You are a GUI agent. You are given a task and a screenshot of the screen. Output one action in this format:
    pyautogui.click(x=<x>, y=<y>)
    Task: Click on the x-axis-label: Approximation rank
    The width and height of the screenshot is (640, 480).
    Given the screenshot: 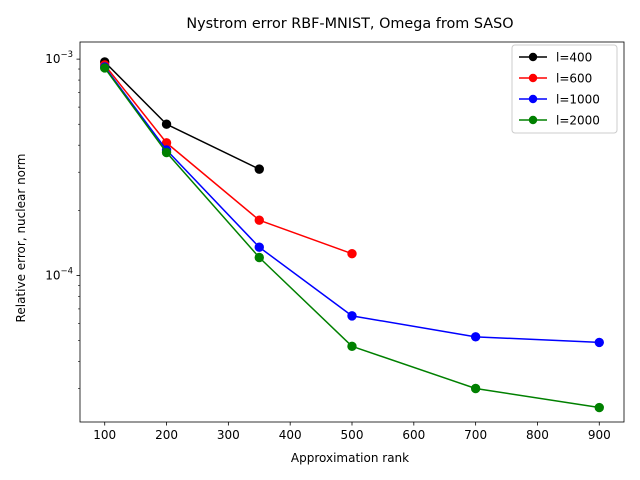 What is the action you would take?
    pyautogui.click(x=350, y=458)
    